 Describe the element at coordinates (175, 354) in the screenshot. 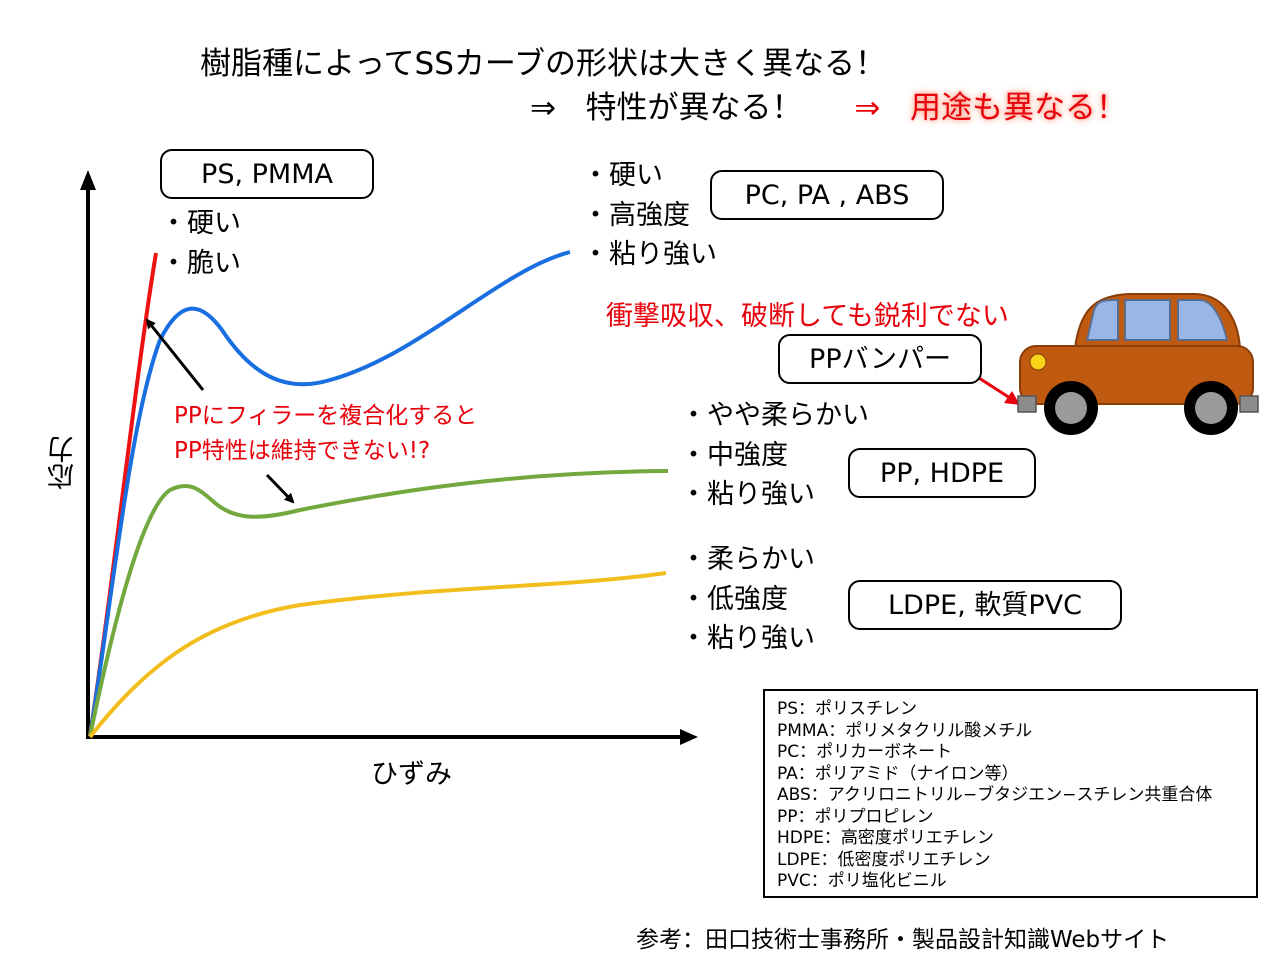

I see `filler-arrow-up` at that location.